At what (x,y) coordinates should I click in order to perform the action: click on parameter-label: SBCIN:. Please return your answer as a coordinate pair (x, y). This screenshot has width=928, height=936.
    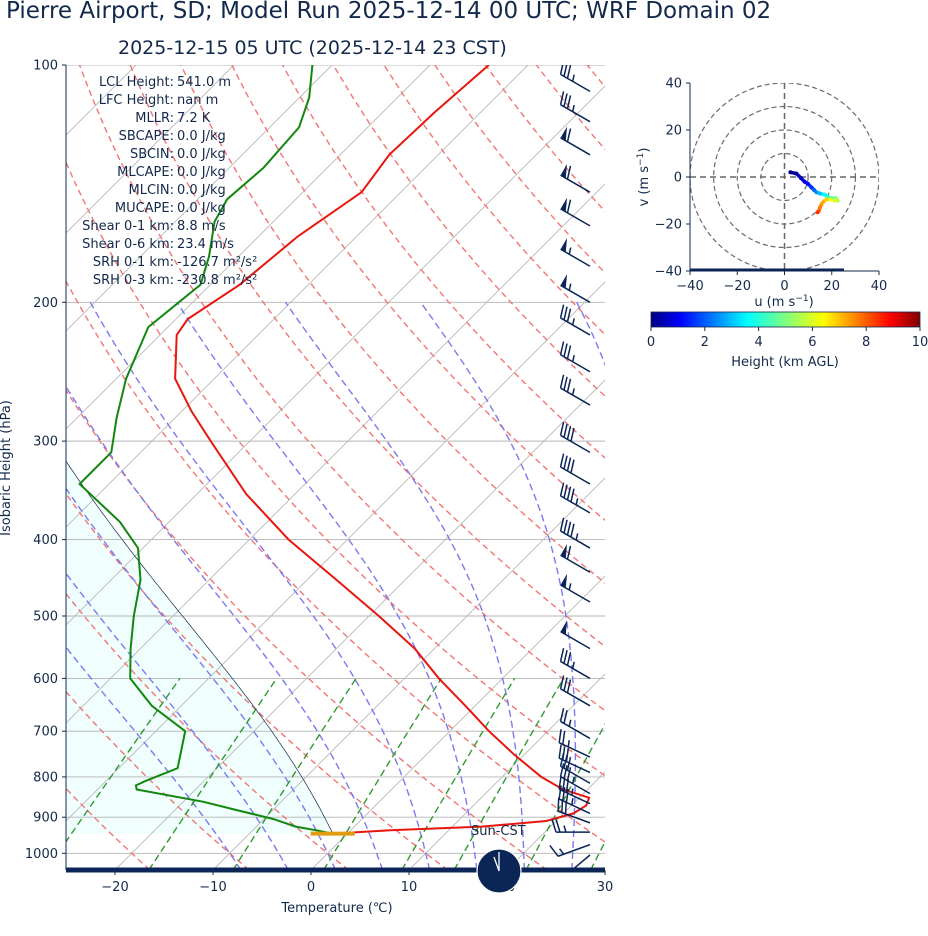
    Looking at the image, I should click on (152, 154).